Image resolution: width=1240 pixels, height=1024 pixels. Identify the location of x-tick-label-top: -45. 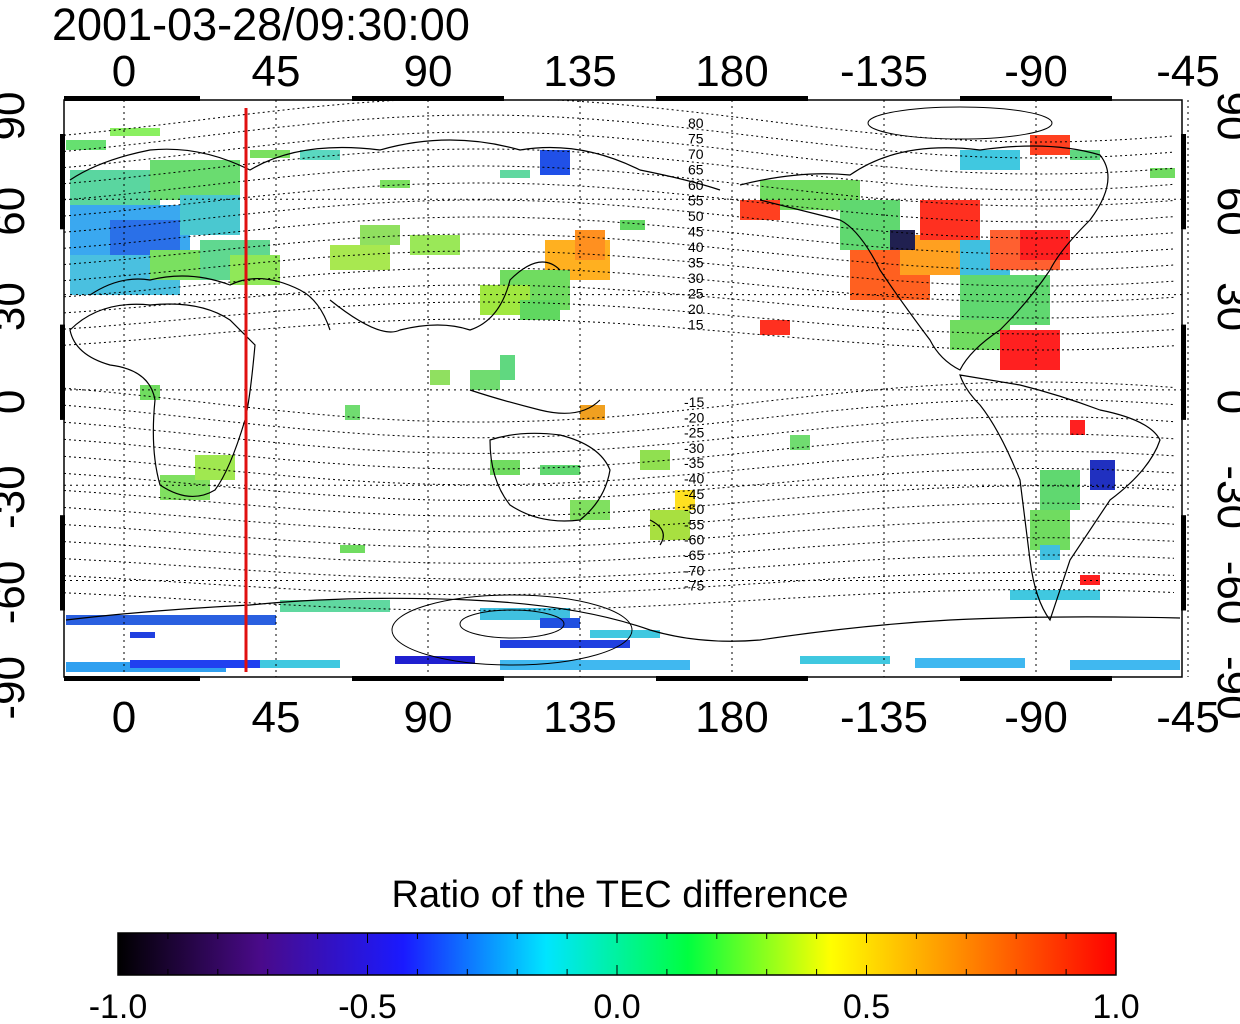
(1188, 71).